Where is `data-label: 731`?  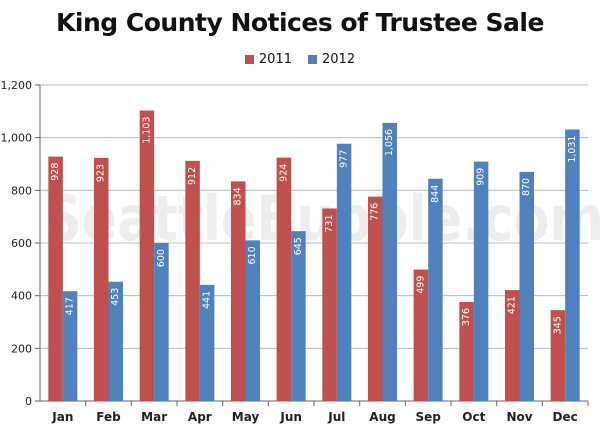
data-label: 731 is located at coordinates (329, 224).